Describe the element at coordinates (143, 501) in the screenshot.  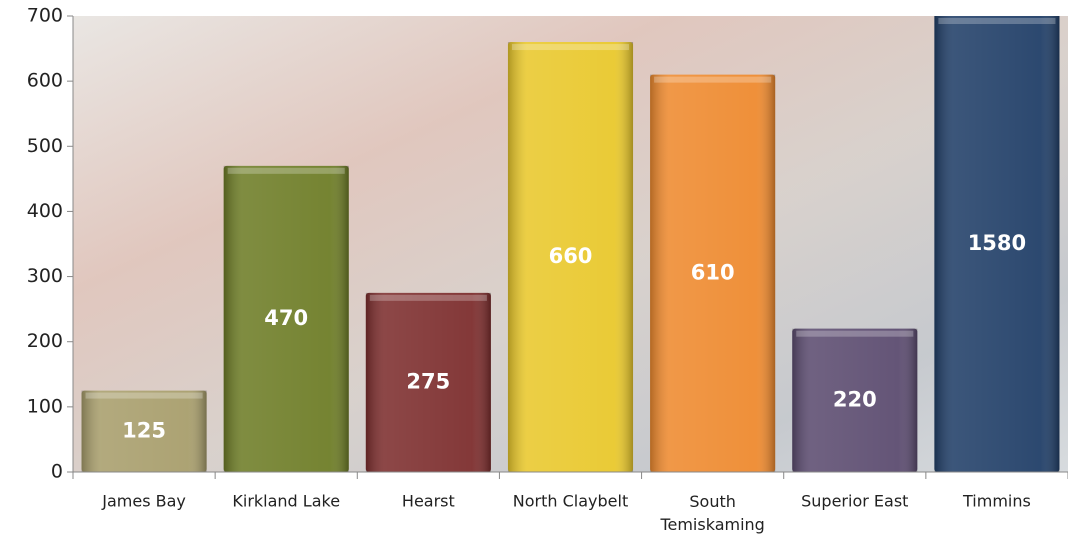
I see `x-tick-label: James Bay` at that location.